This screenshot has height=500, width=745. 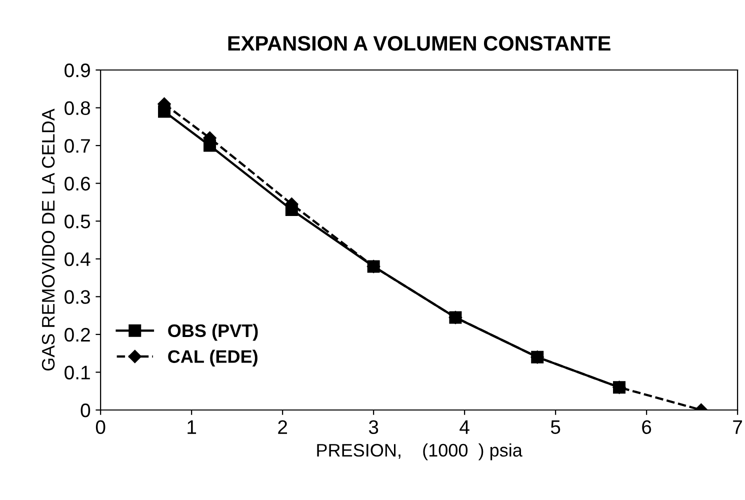 What do you see at coordinates (737, 427) in the screenshot?
I see `x-tick-label: 7` at bounding box center [737, 427].